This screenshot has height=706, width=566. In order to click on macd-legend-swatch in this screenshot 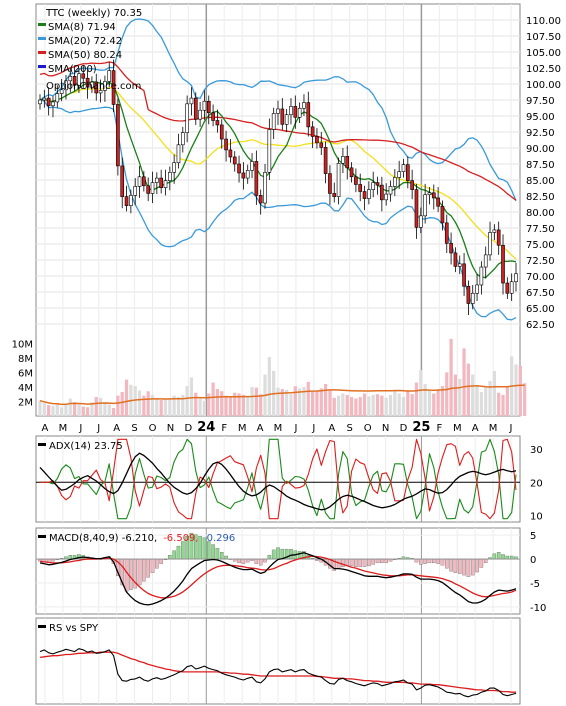, I will do `click(42, 536)`.